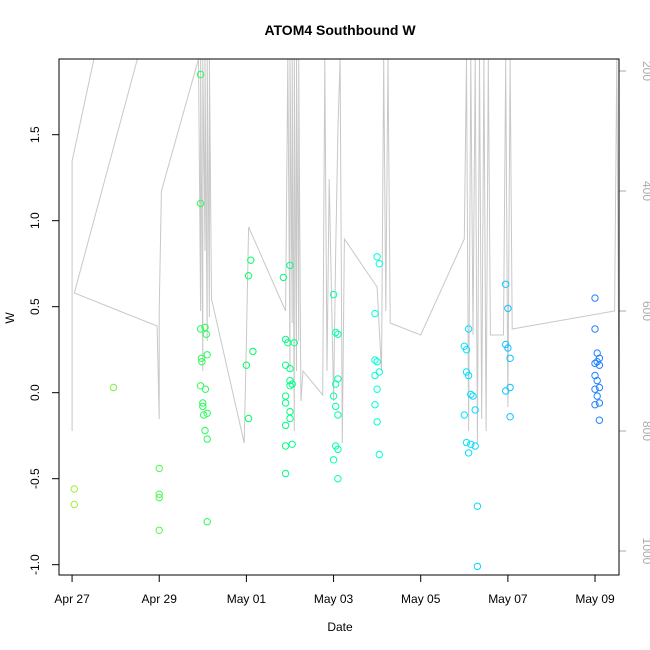 The width and height of the screenshot is (650, 650). Describe the element at coordinates (421, 599) in the screenshot. I see `x-tick-label: May 05` at that location.